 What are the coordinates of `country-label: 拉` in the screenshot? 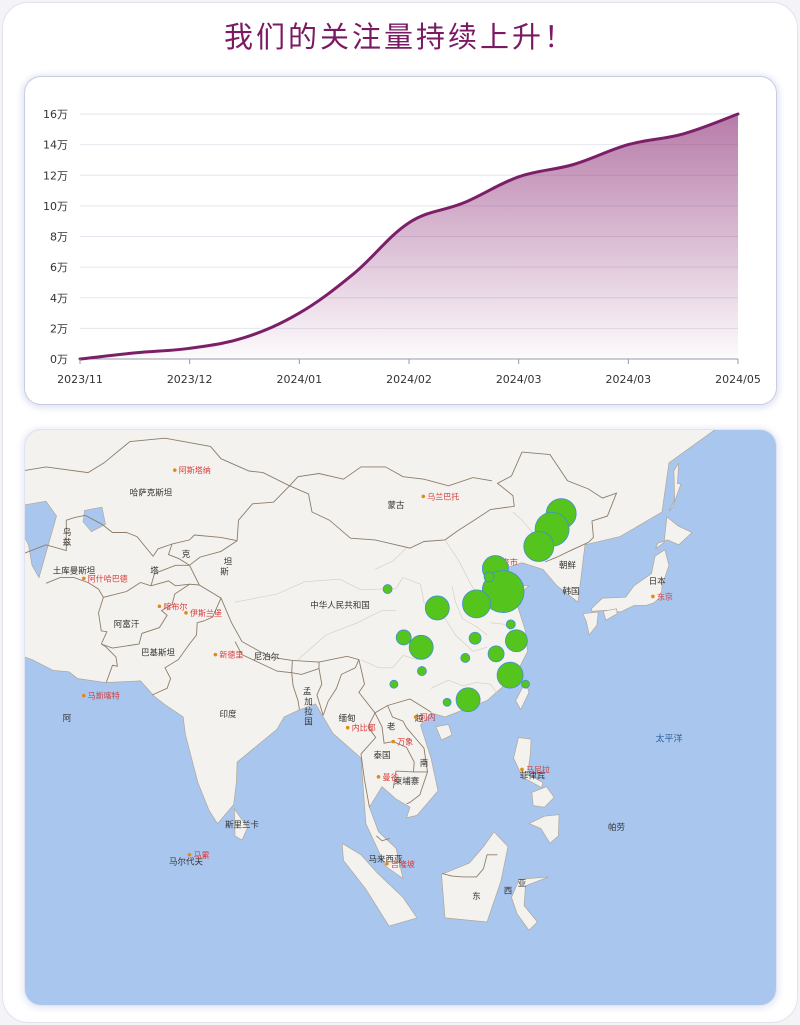 It's located at (308, 712).